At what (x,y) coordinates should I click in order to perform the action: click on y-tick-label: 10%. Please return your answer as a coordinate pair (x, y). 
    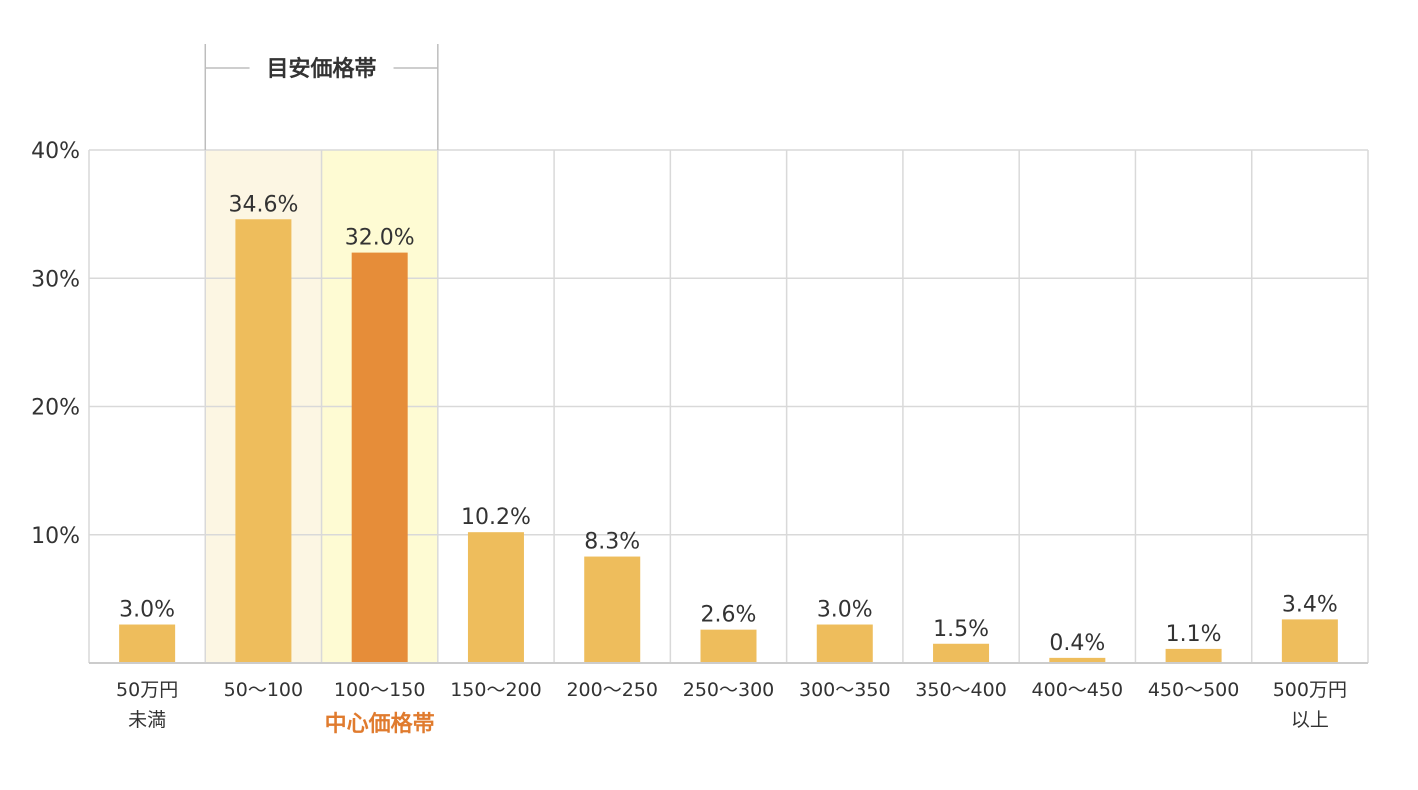
    Looking at the image, I should click on (55, 536).